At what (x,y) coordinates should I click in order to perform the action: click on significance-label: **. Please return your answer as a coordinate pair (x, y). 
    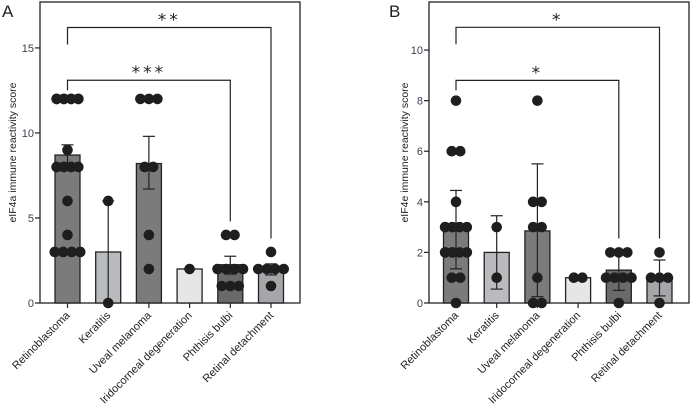
    Looking at the image, I should click on (169, 21).